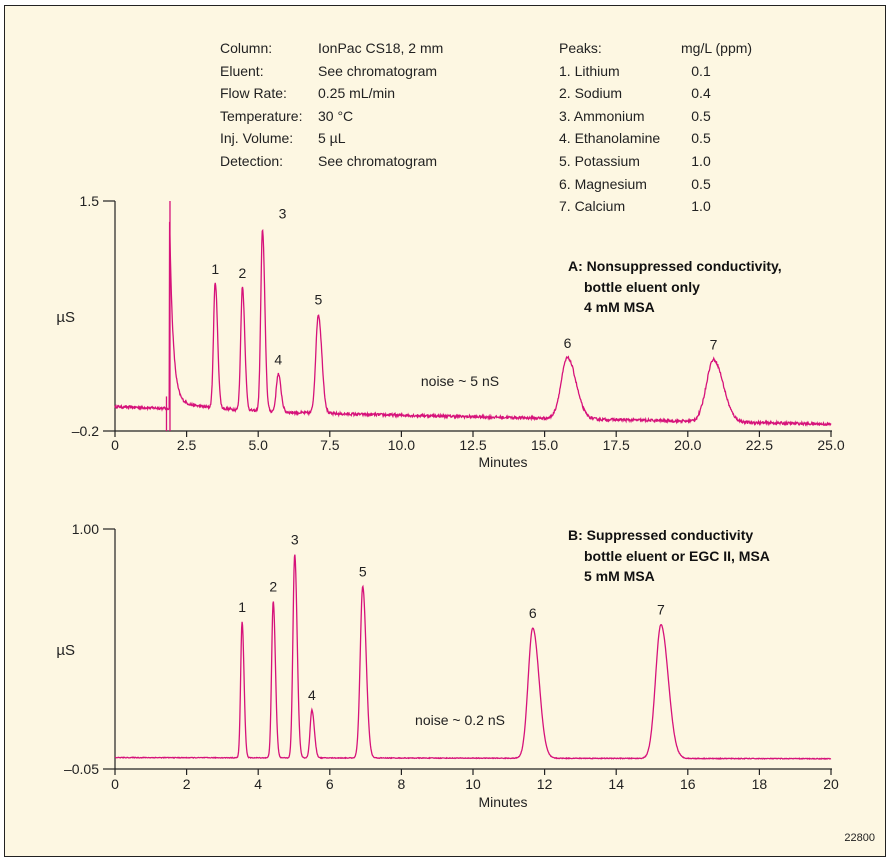  I want to click on peak-name: 7. Calcium, so click(592, 206).